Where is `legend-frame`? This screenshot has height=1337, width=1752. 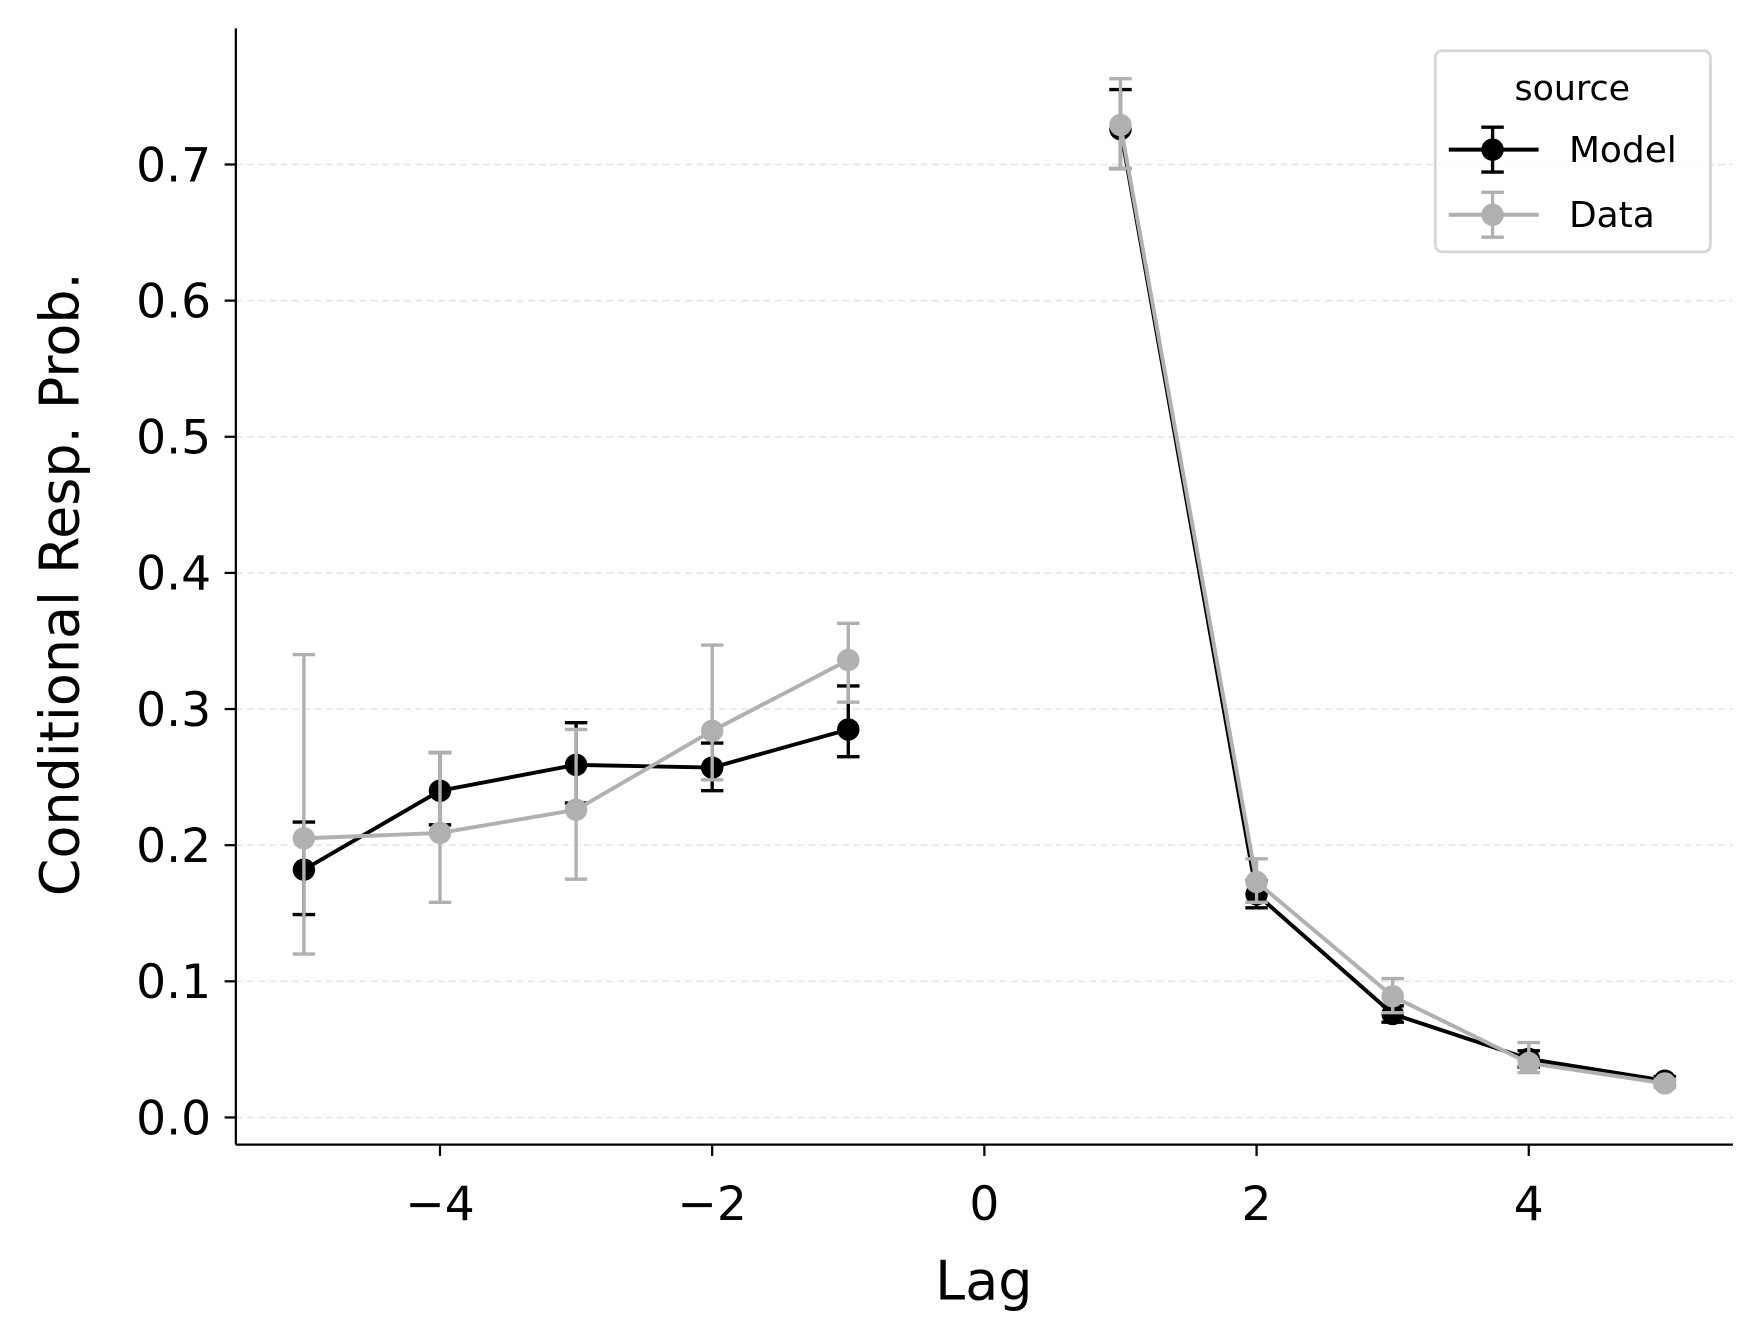
legend-frame is located at coordinates (1572, 151).